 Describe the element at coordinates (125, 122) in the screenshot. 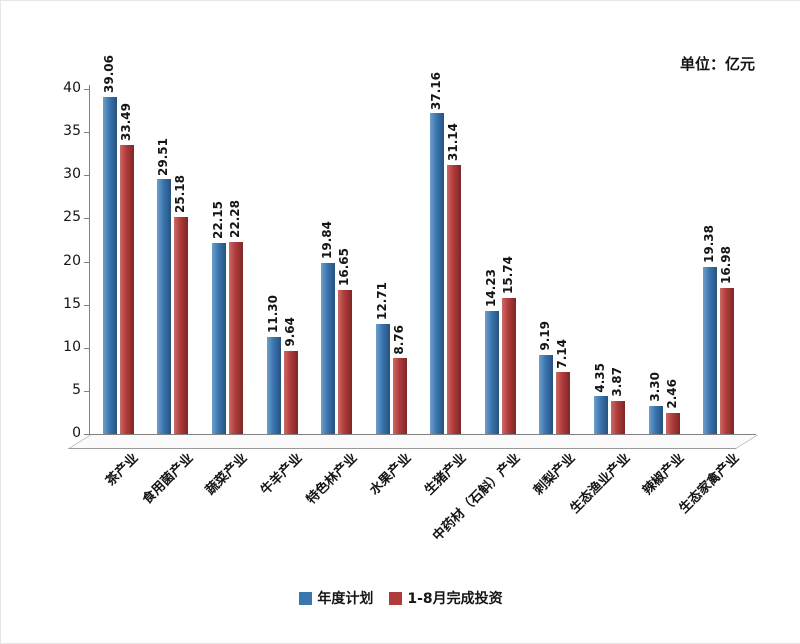

I see `value-label: 33.49` at that location.